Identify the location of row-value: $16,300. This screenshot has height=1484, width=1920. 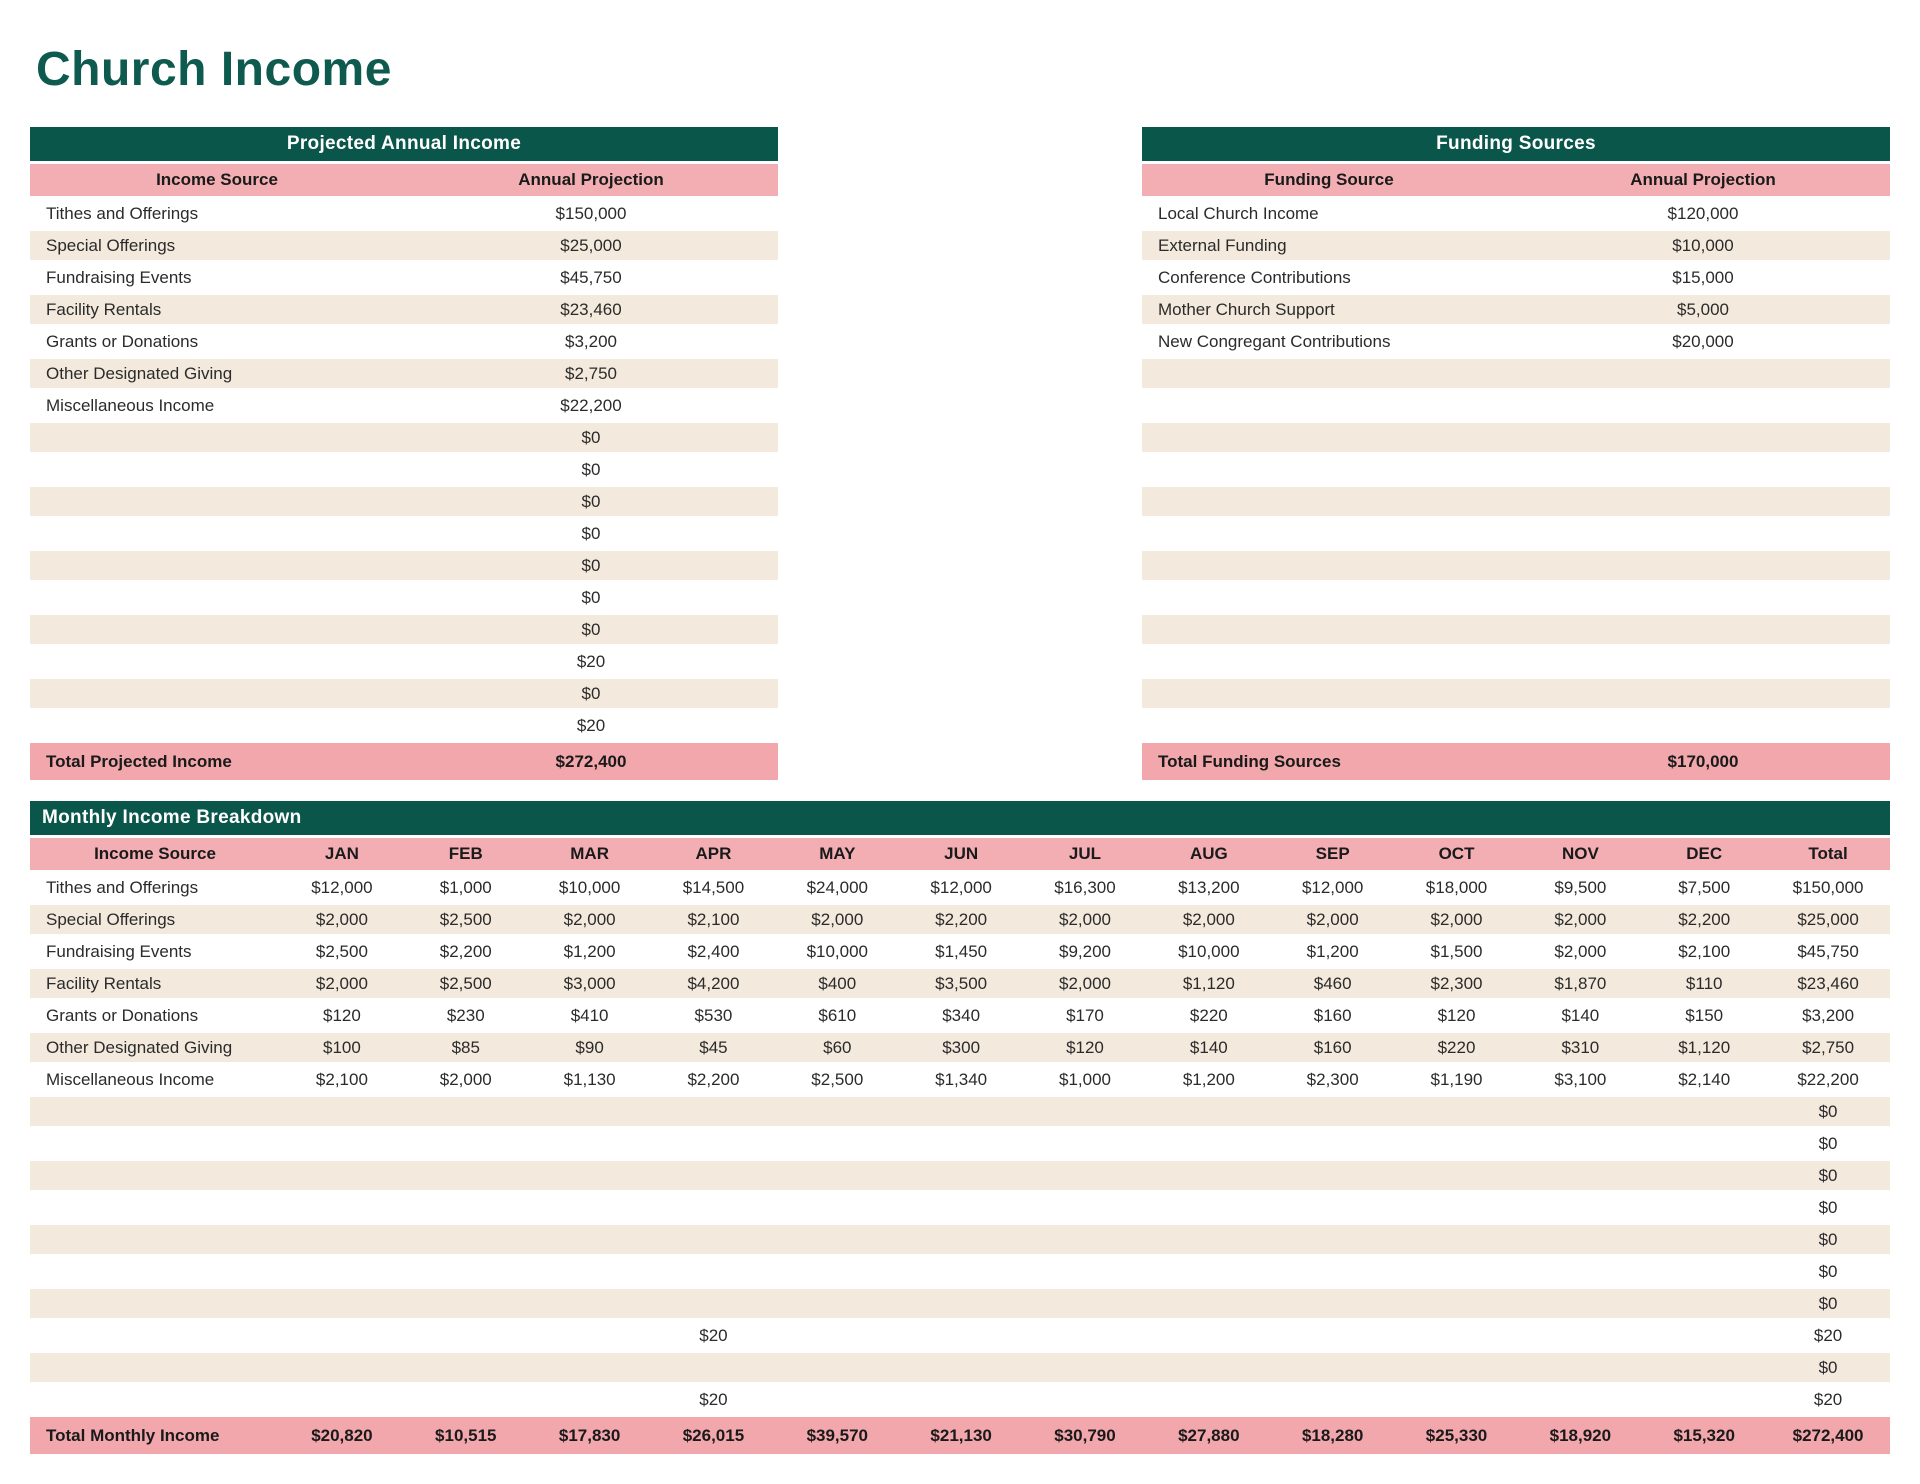
(1085, 889).